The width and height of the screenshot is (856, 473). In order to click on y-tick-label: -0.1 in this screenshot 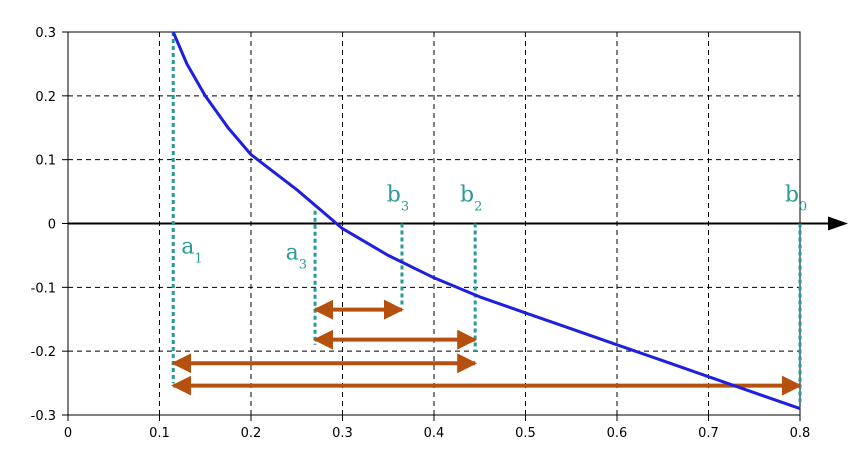, I will do `click(43, 288)`.